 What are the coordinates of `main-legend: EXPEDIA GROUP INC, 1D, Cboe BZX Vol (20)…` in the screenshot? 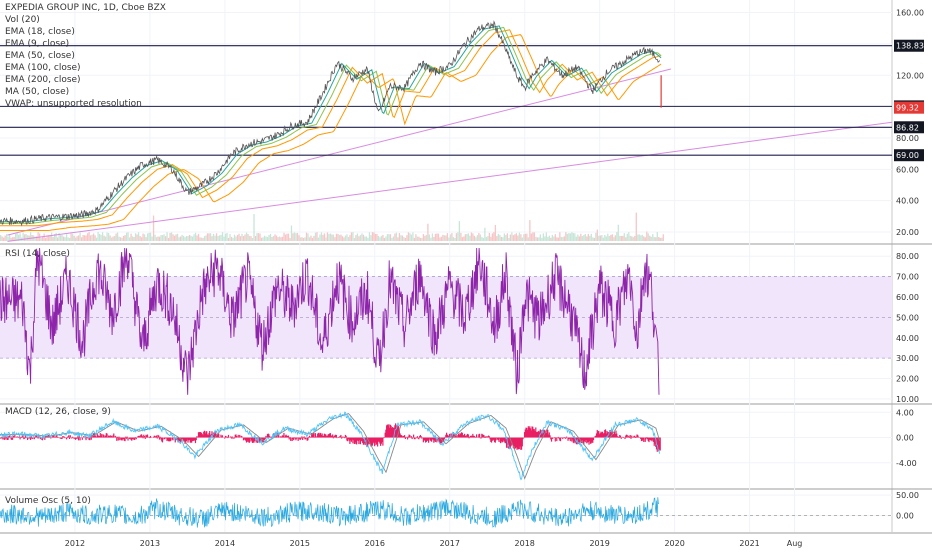 It's located at (85, 56).